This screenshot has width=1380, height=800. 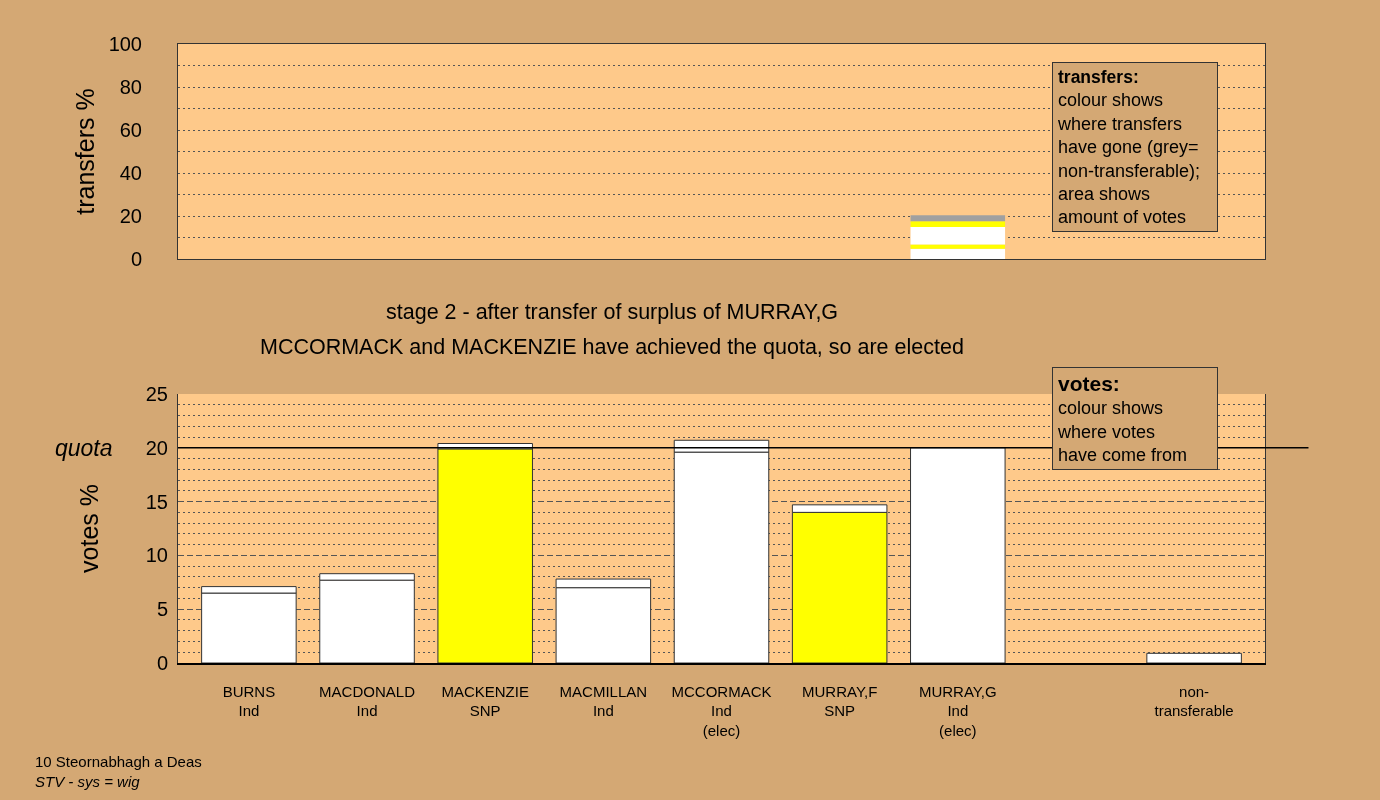 I want to click on ref-line-label: quota, so click(x=84, y=448).